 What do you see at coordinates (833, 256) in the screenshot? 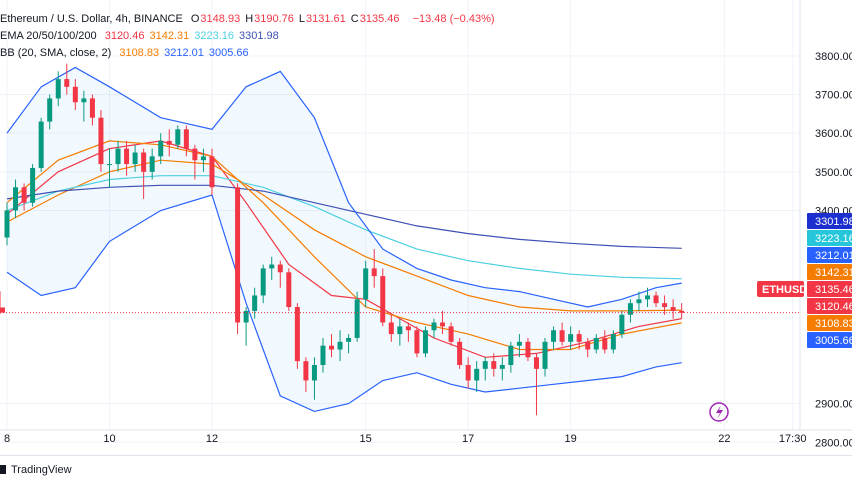
I see `price-tag-label-2: 3212.01` at bounding box center [833, 256].